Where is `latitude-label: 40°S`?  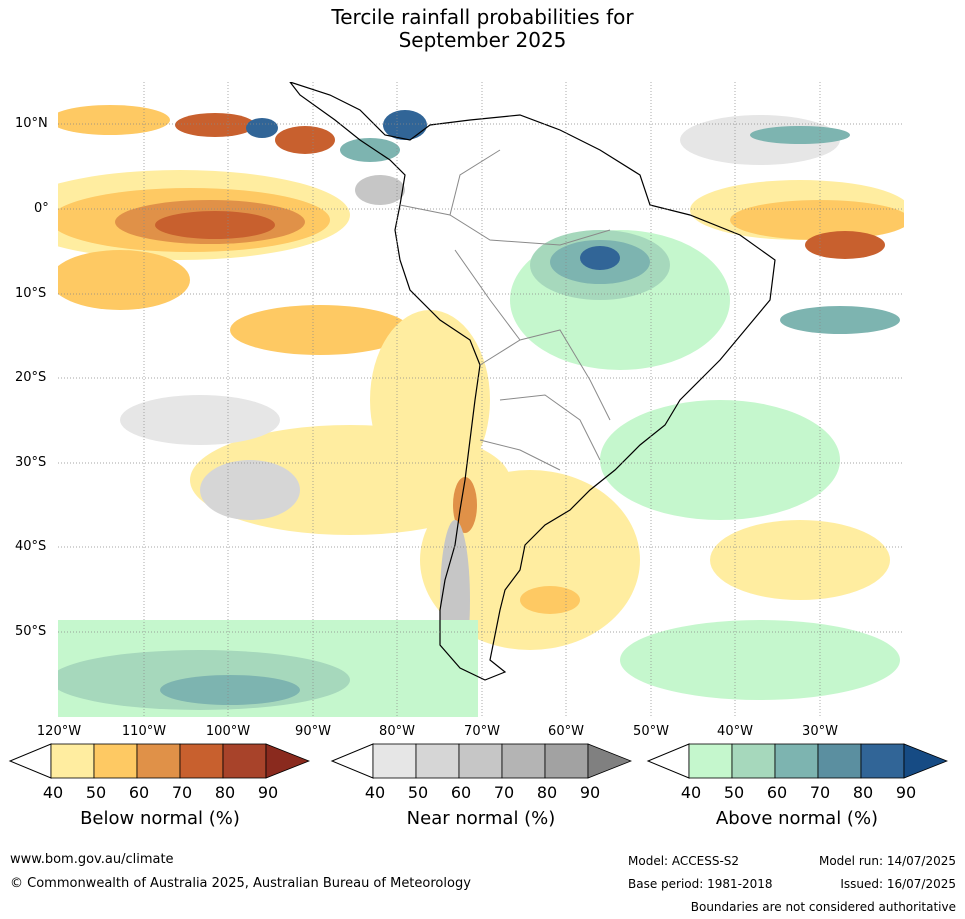
latitude-label: 40°S is located at coordinates (31, 546).